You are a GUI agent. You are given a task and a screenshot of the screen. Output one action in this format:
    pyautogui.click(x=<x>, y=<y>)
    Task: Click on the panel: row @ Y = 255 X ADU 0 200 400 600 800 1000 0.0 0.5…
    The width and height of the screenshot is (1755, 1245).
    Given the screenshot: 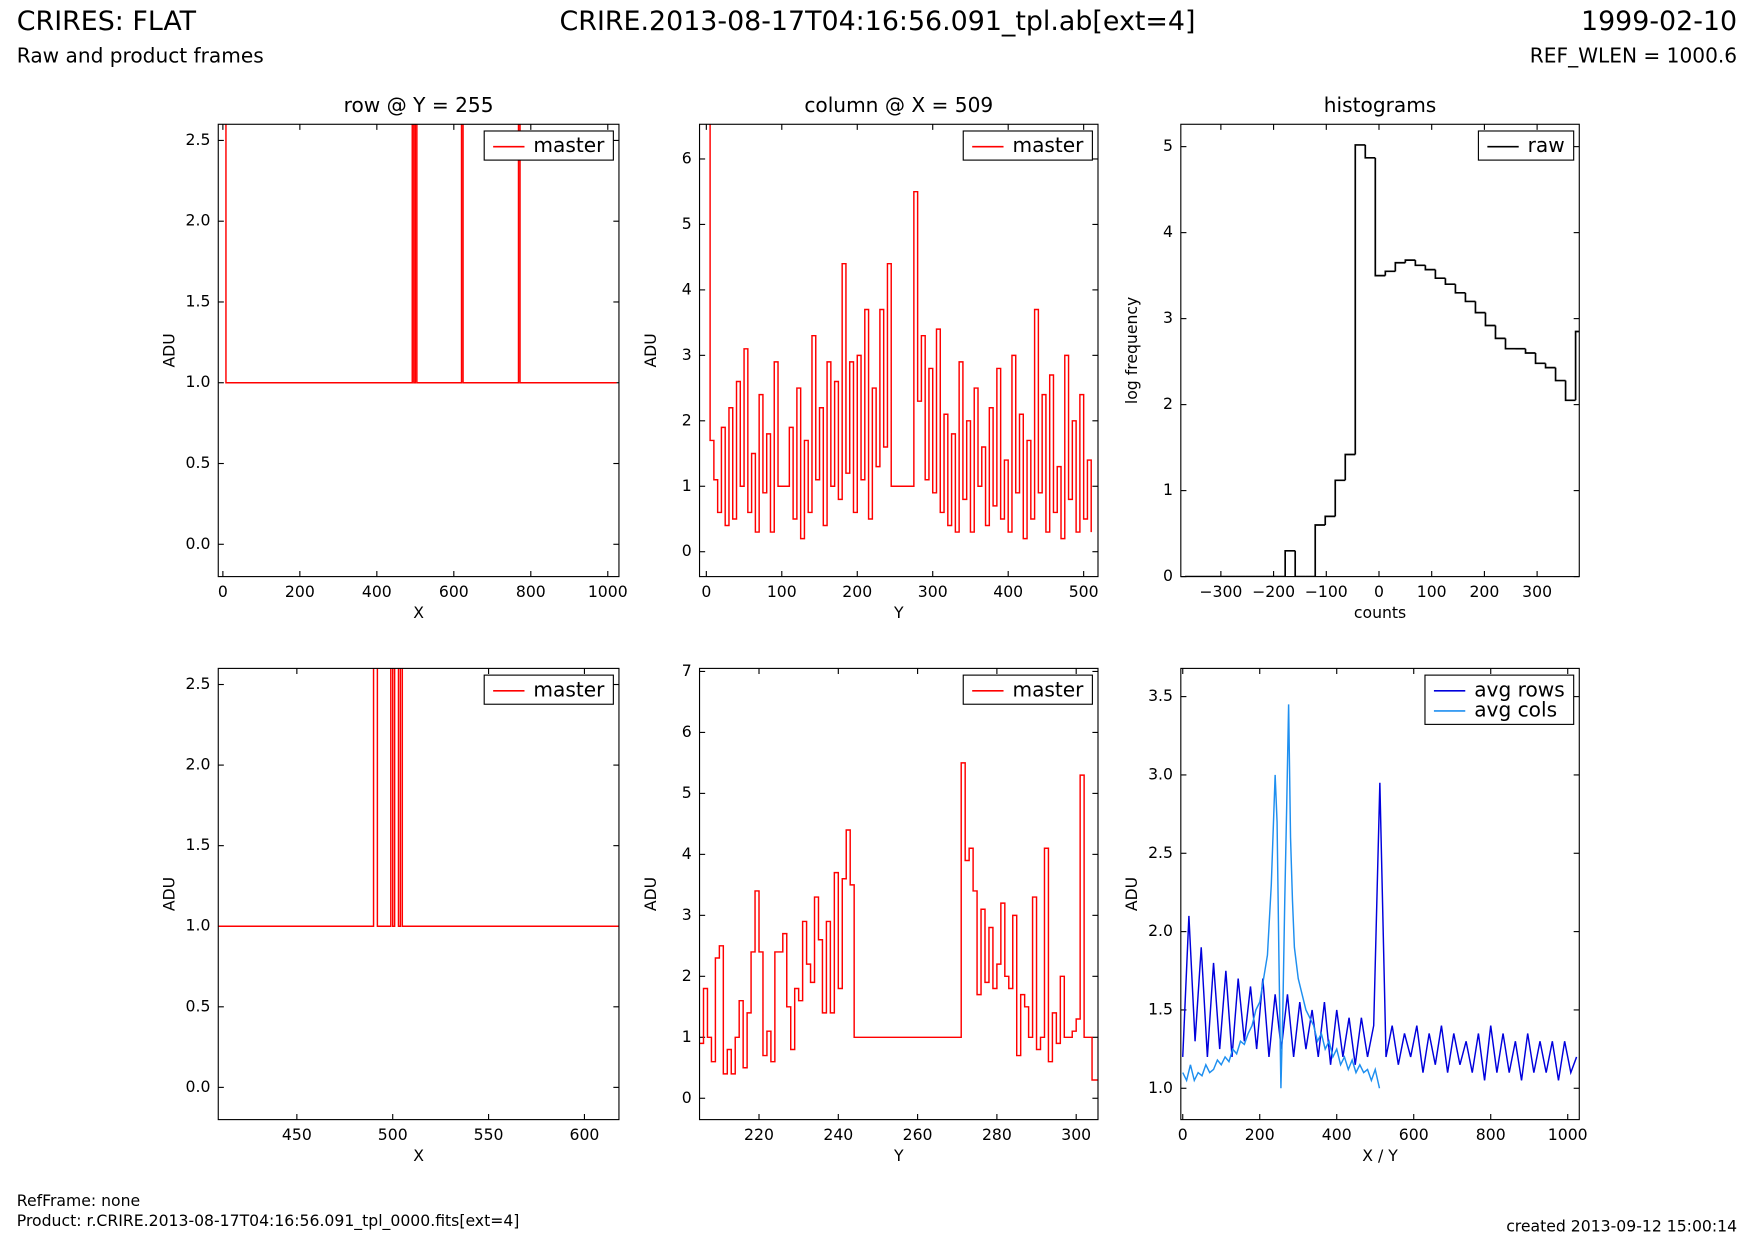 What is the action you would take?
    pyautogui.click(x=394, y=357)
    